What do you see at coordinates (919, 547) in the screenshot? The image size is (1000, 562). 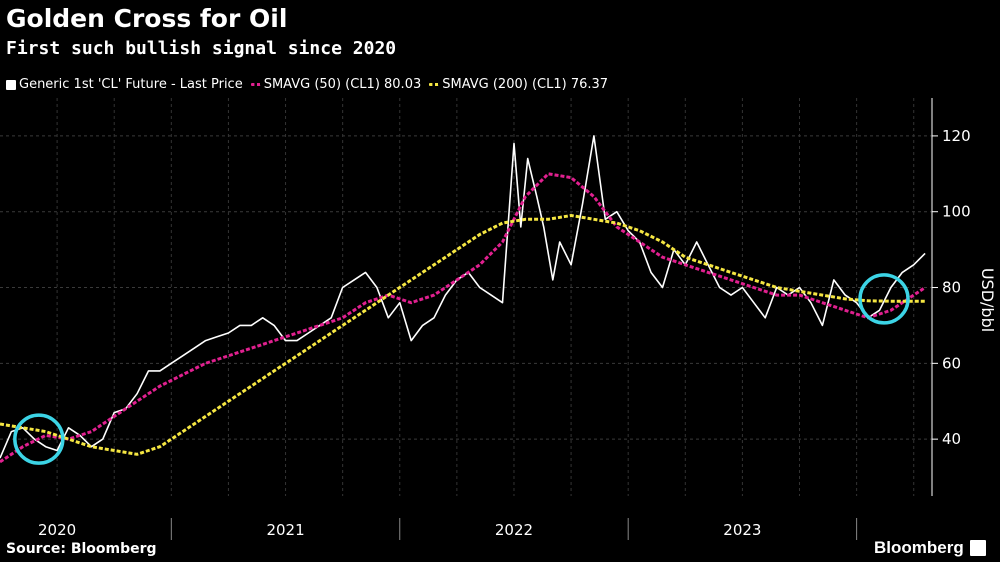 I see `brand-text: Bloomberg` at bounding box center [919, 547].